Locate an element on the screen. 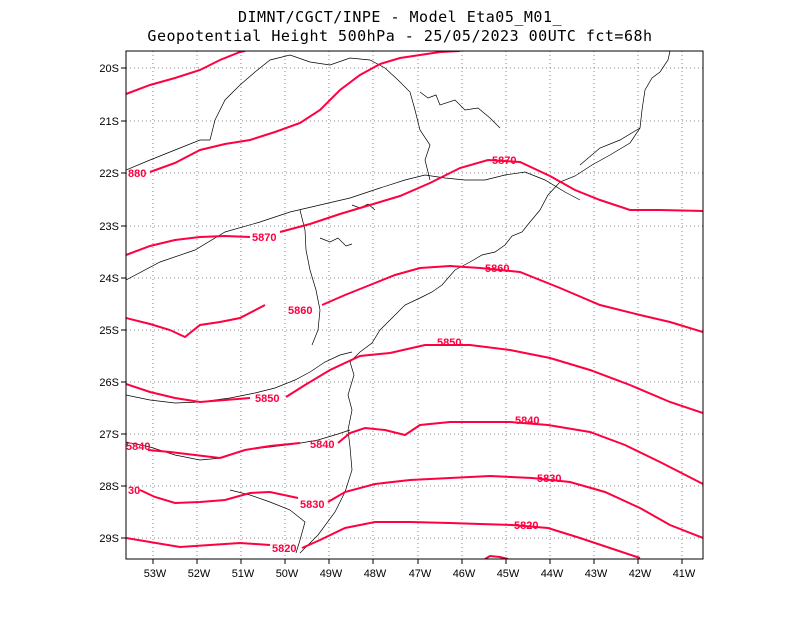  lon-label-52w: 52W is located at coordinates (199, 574).